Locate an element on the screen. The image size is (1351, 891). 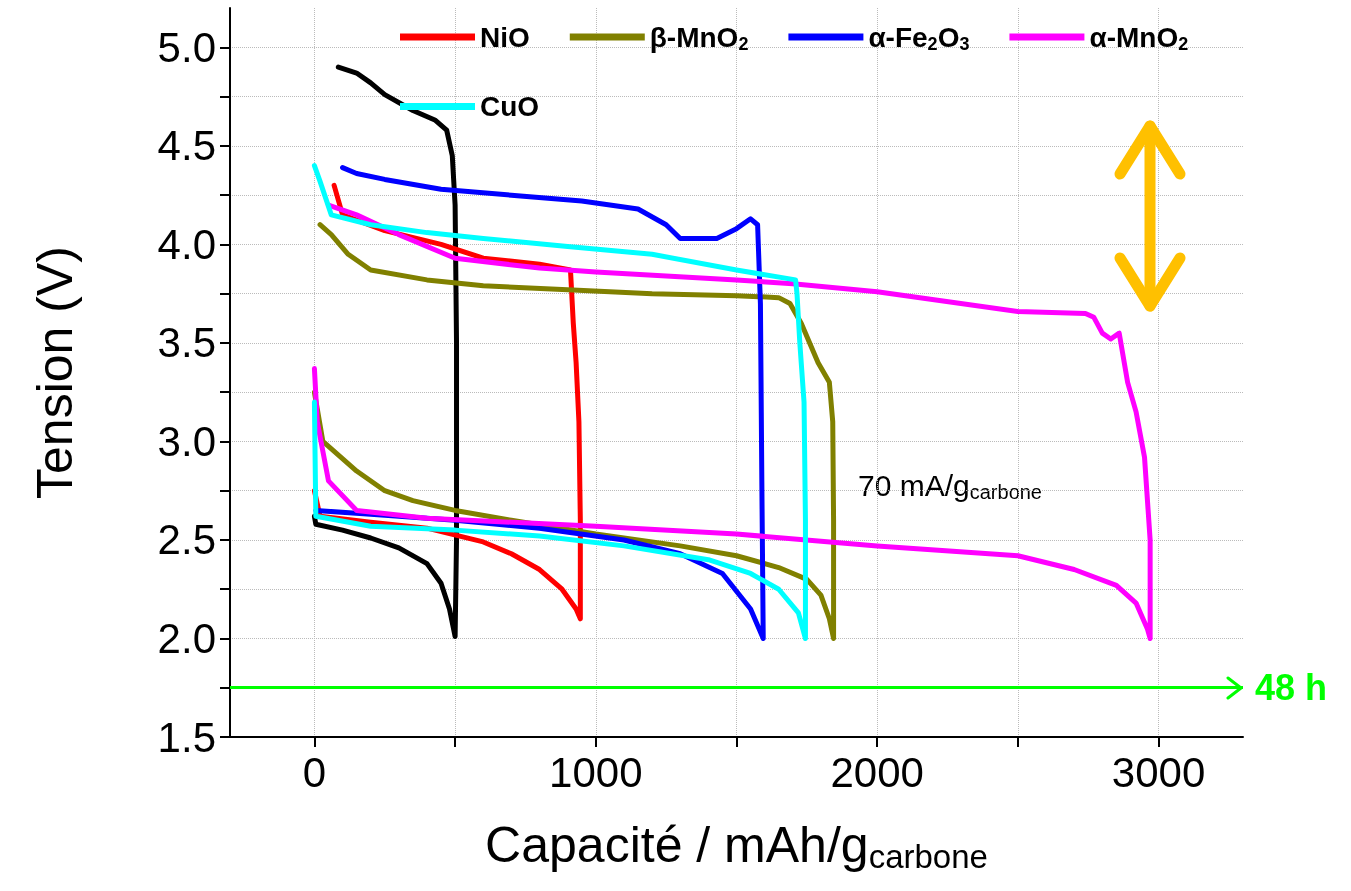
x-tick-label: 0 is located at coordinates (314, 772).